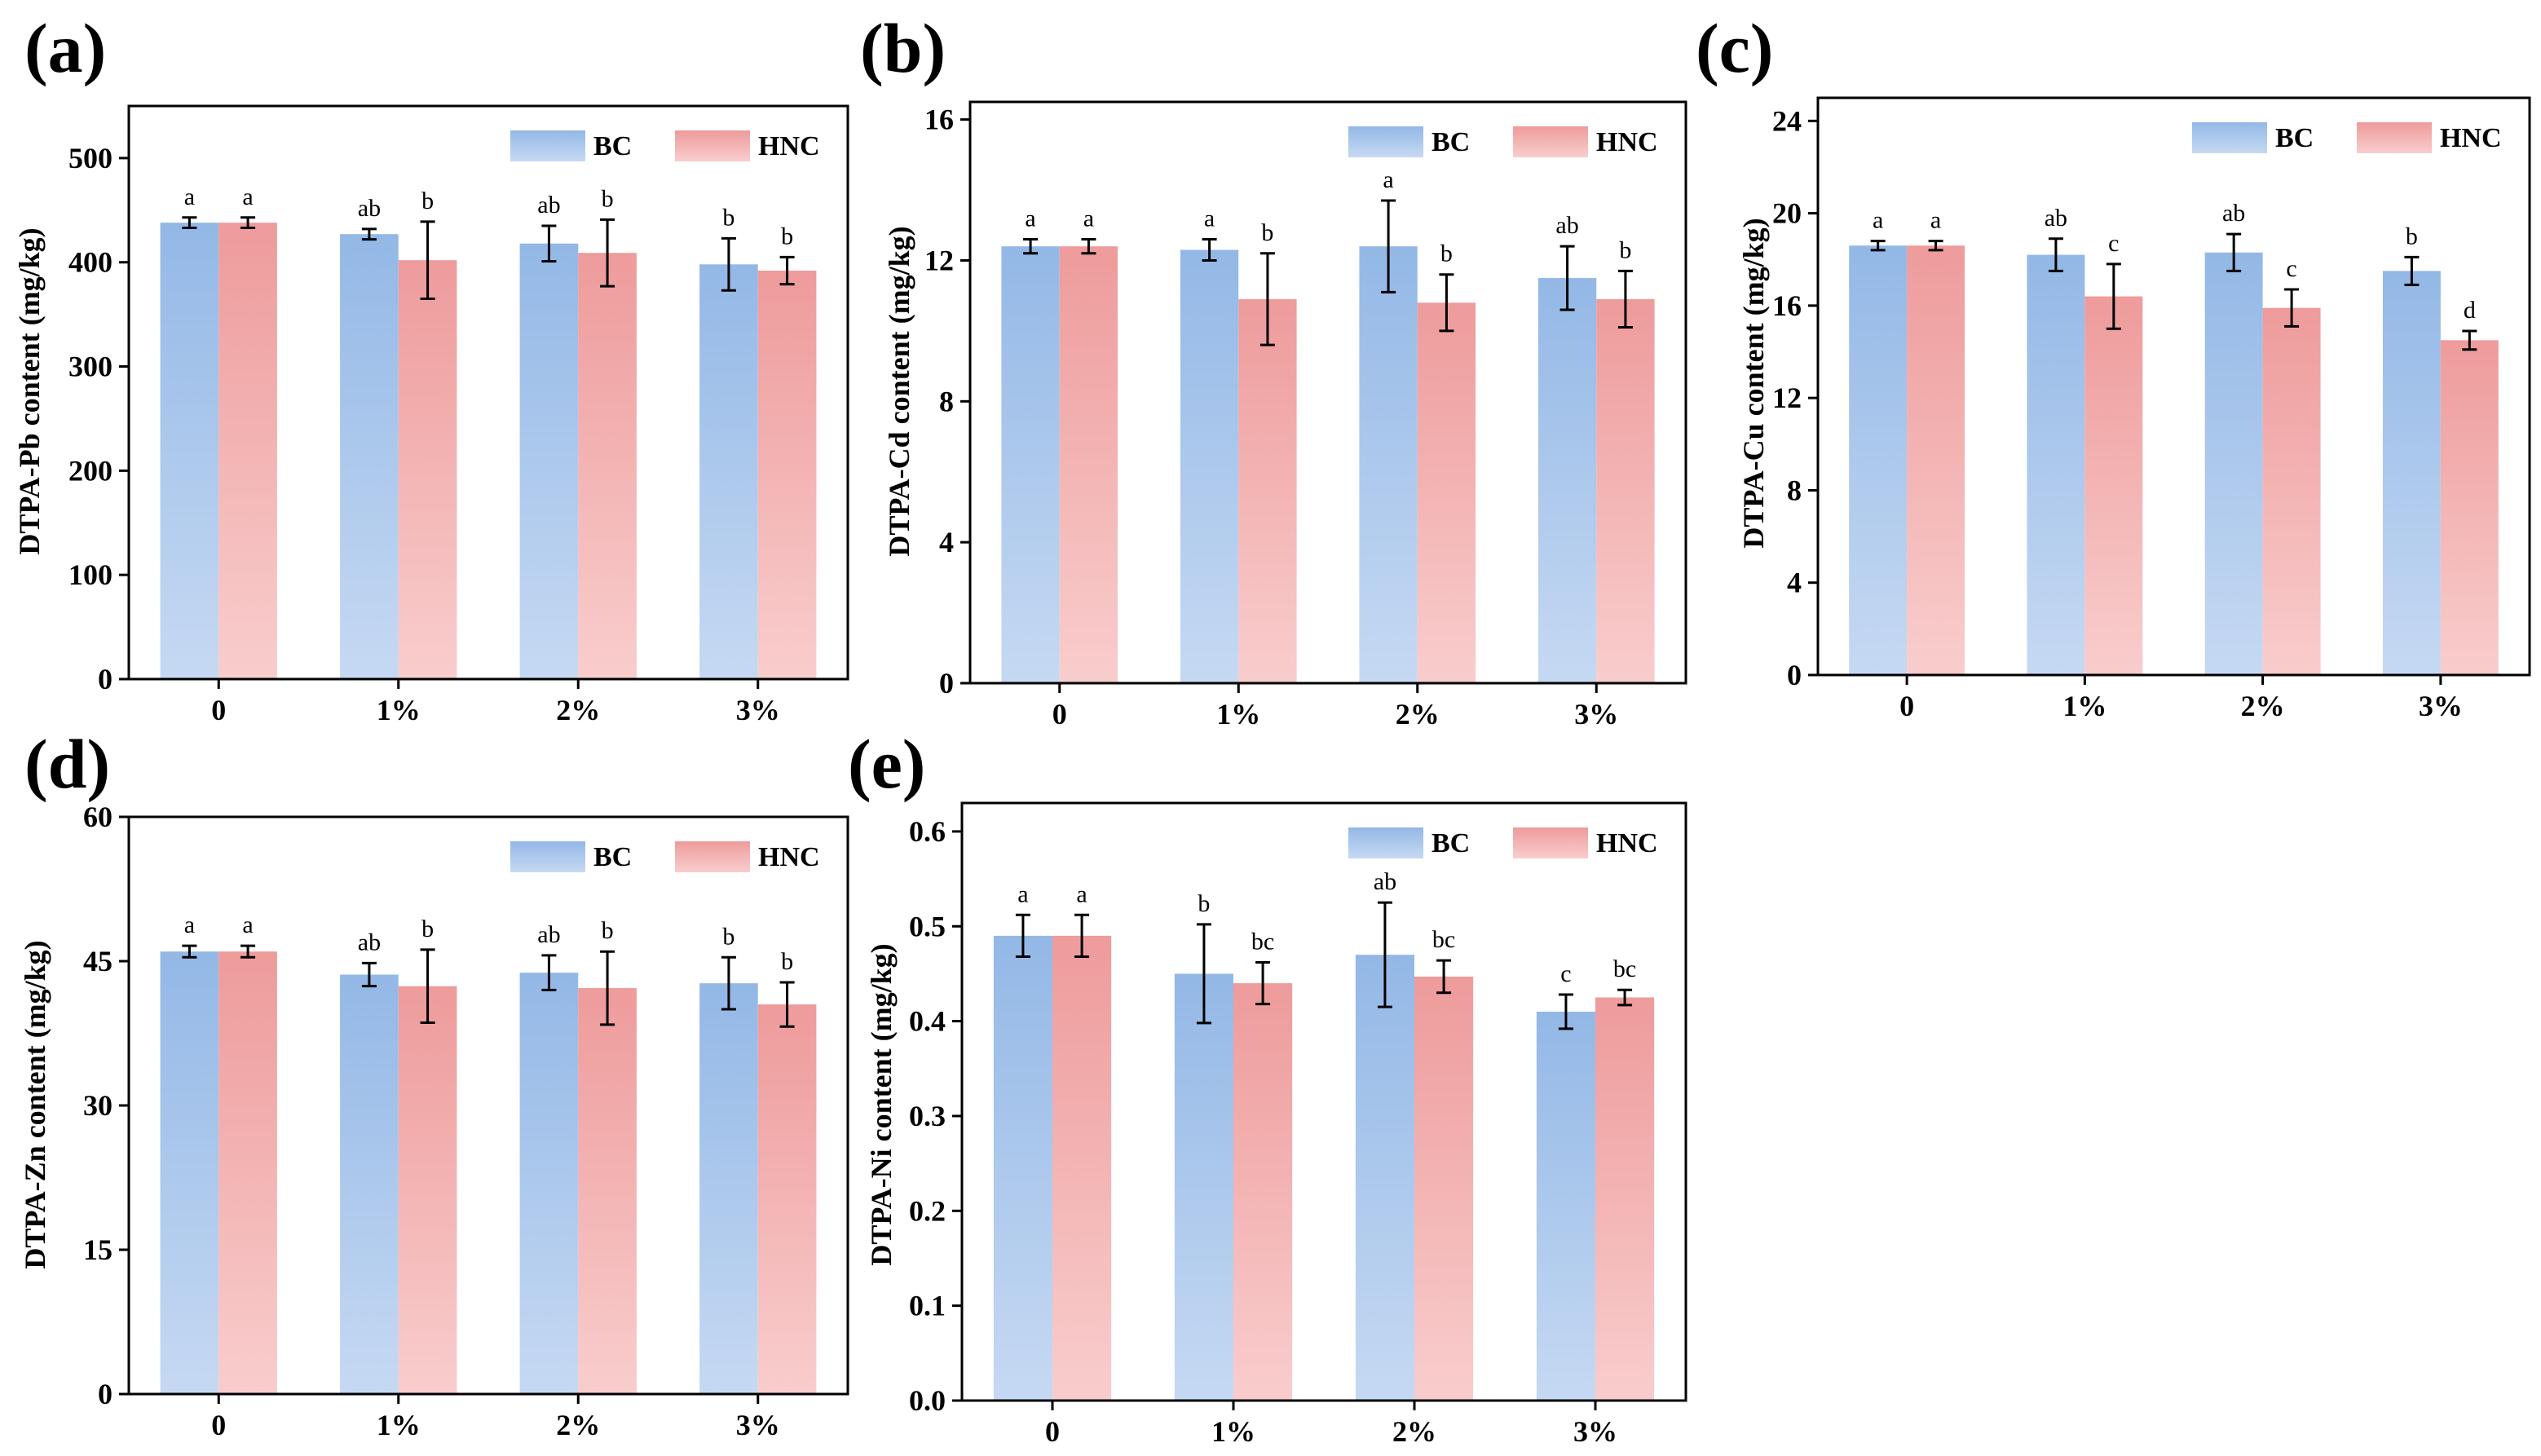  Describe the element at coordinates (899, 391) in the screenshot. I see `y-axis-title: DTPA-Cd content (mg/kg)` at that location.